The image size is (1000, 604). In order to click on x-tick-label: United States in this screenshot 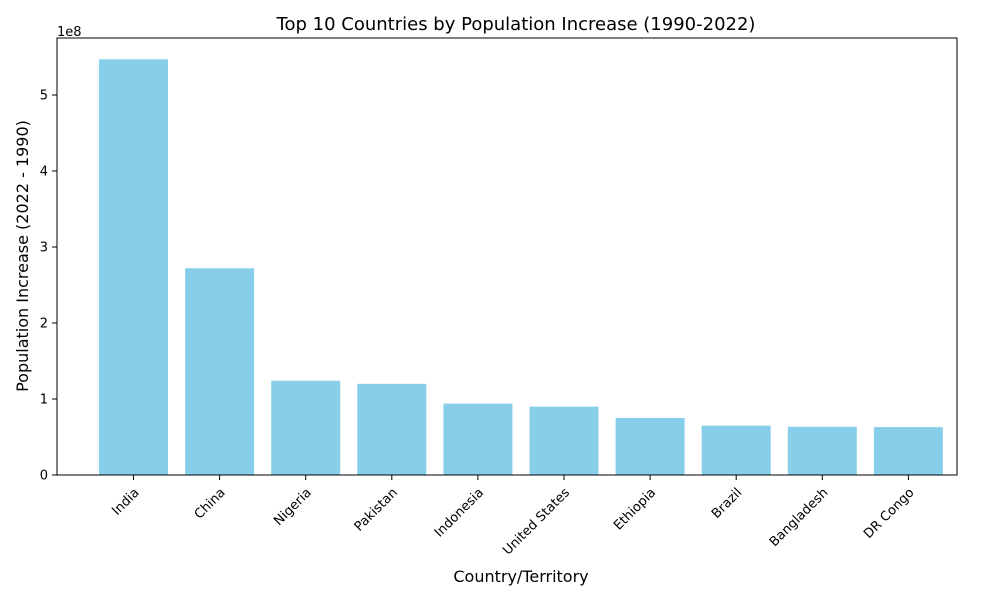, I will do `click(536, 521)`.